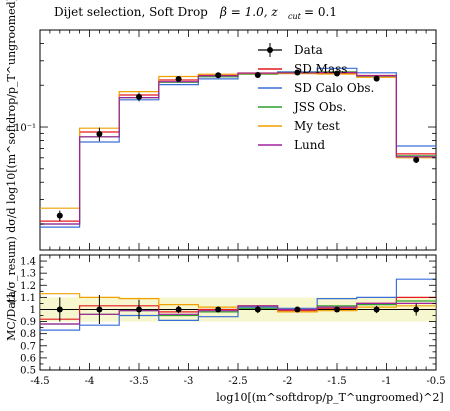 The width and height of the screenshot is (450, 411). What do you see at coordinates (435, 381) in the screenshot?
I see `x-tick-label: -0.5` at bounding box center [435, 381].